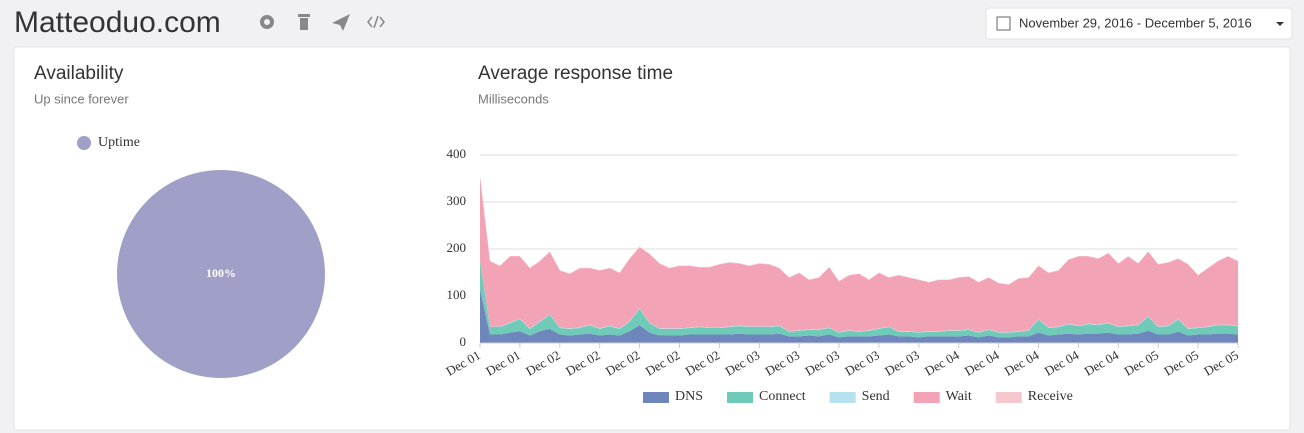 This screenshot has height=433, width=1304. Describe the element at coordinates (689, 396) in the screenshot. I see `legend-label: DNS` at that location.